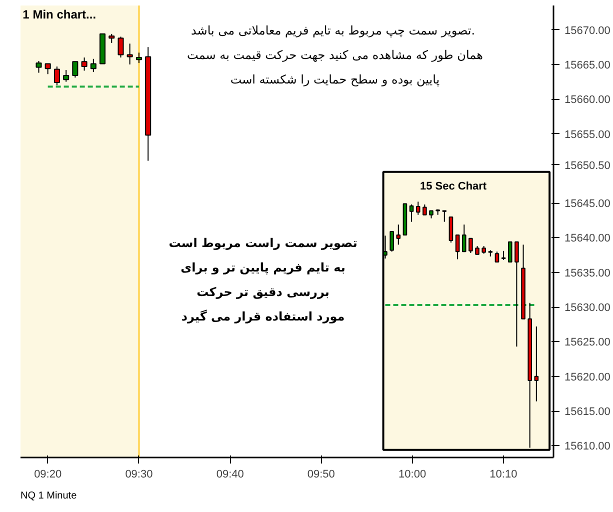  Describe the element at coordinates (48, 474) in the screenshot. I see `x-tick-label: 09:20` at that location.